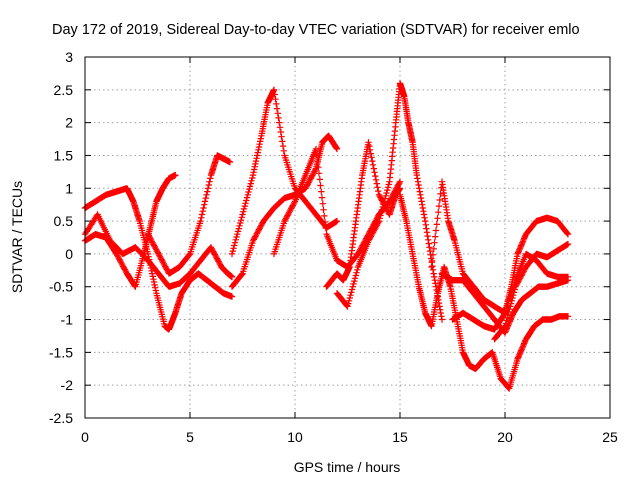 The image size is (640, 480). I want to click on y-tick-label: 2, so click(69, 123).